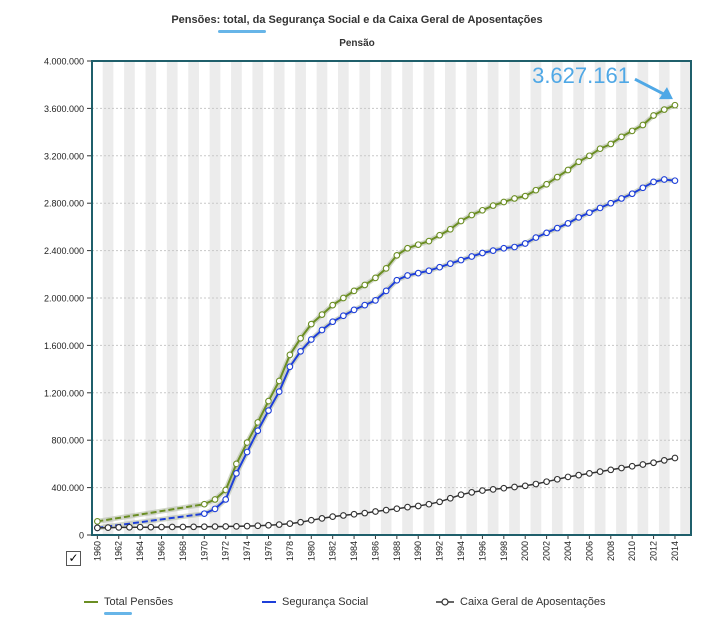 This screenshot has width=714, height=619. What do you see at coordinates (242, 31) in the screenshot?
I see `title-highlight` at bounding box center [242, 31].